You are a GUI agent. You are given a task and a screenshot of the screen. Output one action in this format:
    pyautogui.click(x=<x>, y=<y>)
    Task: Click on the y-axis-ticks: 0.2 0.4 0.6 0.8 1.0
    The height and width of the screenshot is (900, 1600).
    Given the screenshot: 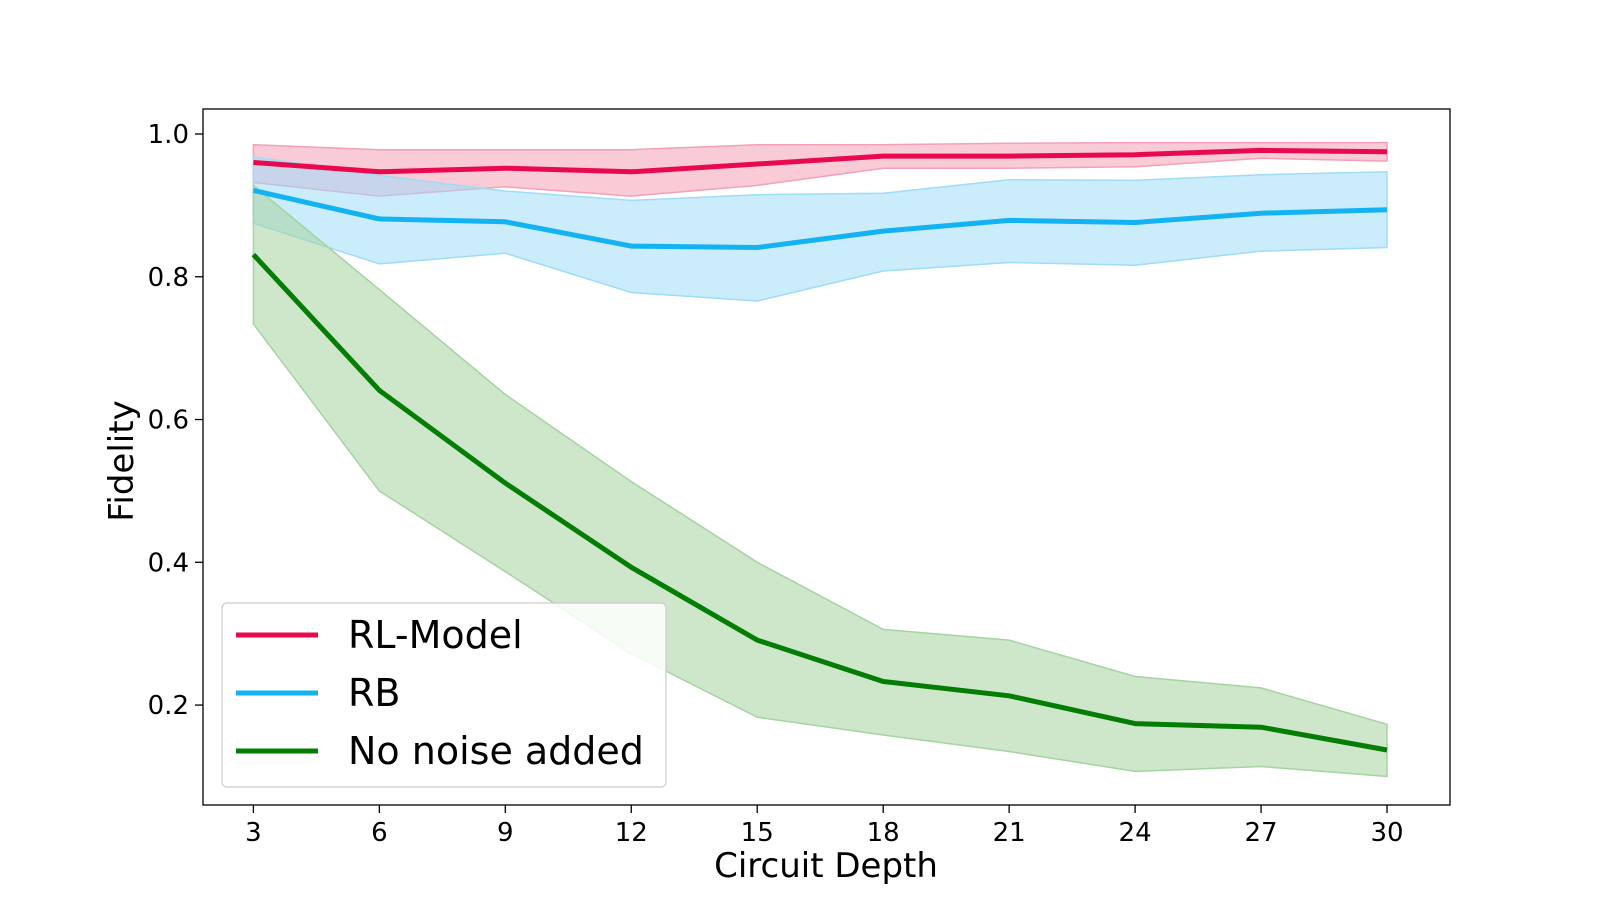 What is the action you would take?
    pyautogui.click(x=175, y=420)
    